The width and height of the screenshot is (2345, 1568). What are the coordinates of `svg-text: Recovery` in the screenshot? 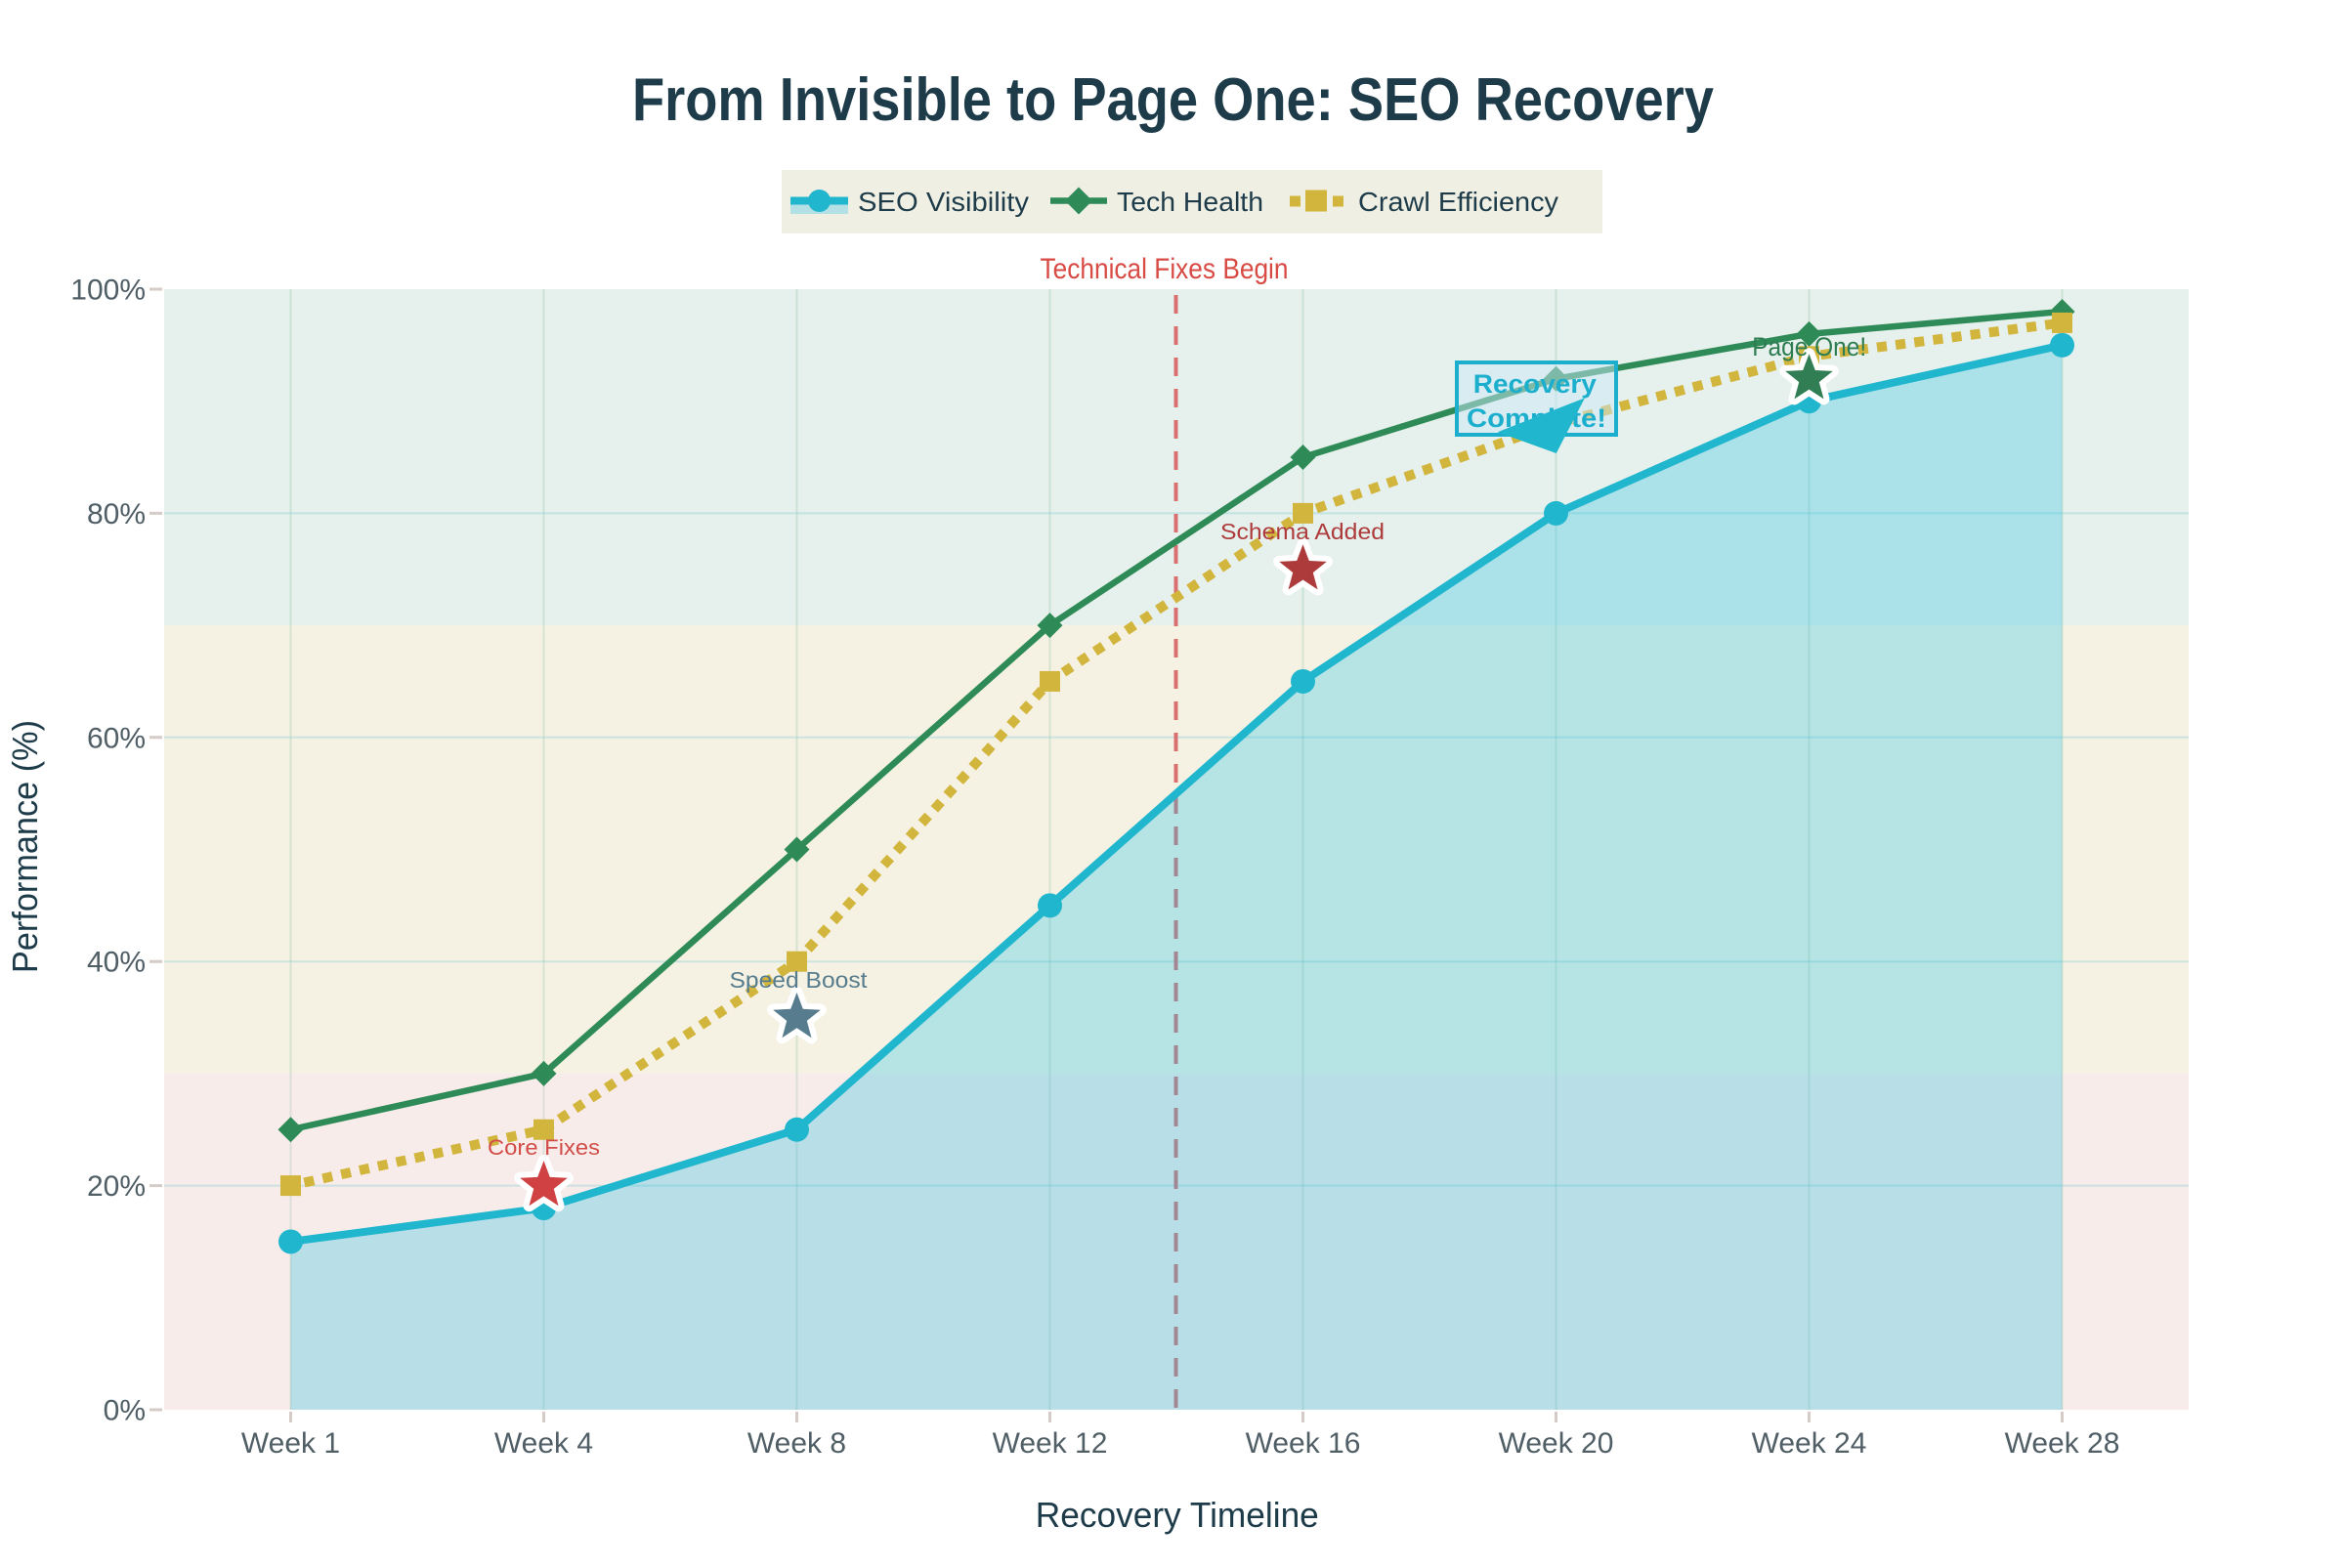 It's located at (1535, 384).